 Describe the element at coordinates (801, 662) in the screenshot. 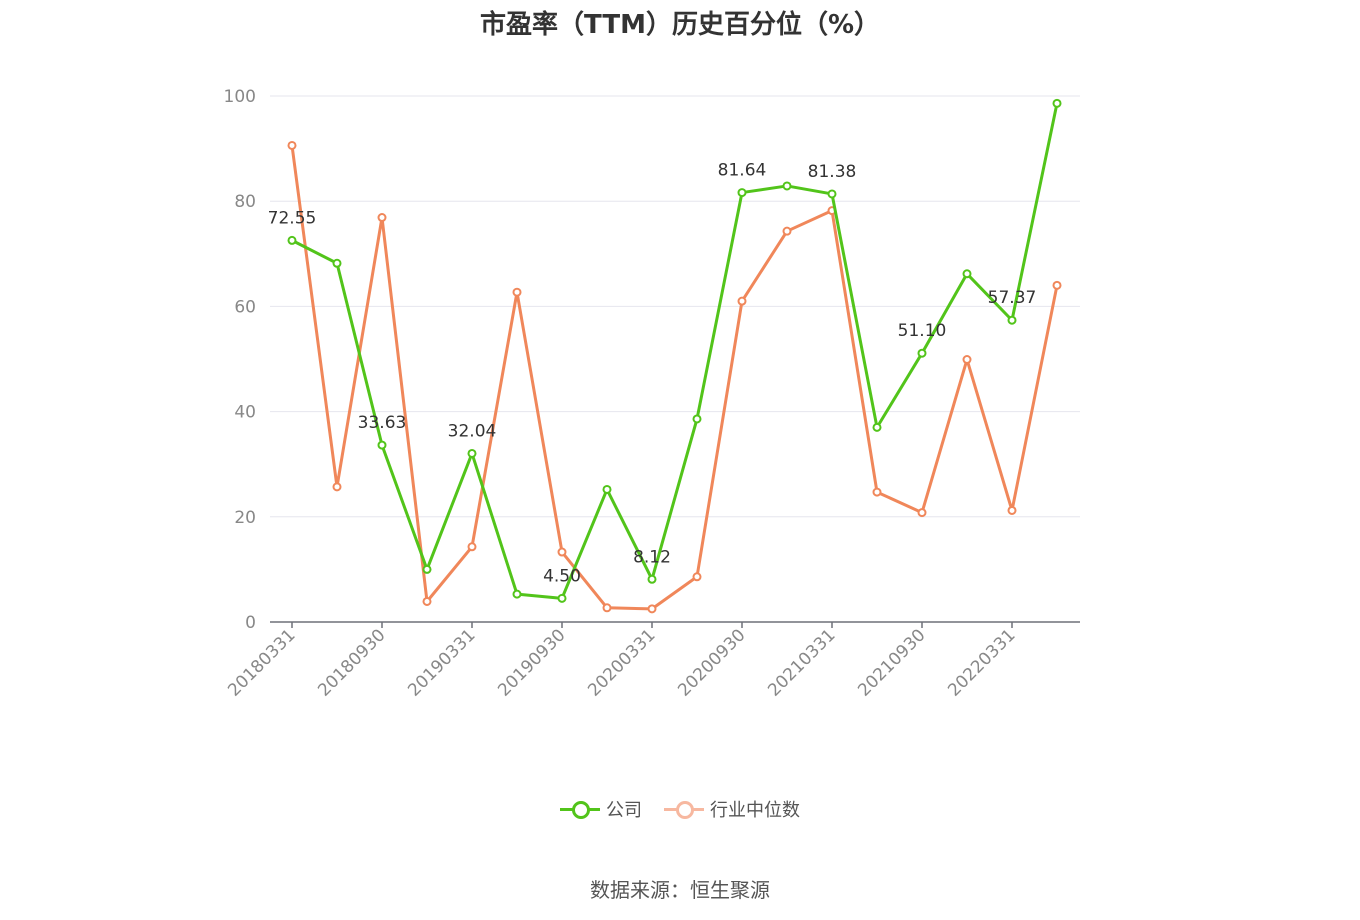

I see `x-tick-label: 20210331` at that location.